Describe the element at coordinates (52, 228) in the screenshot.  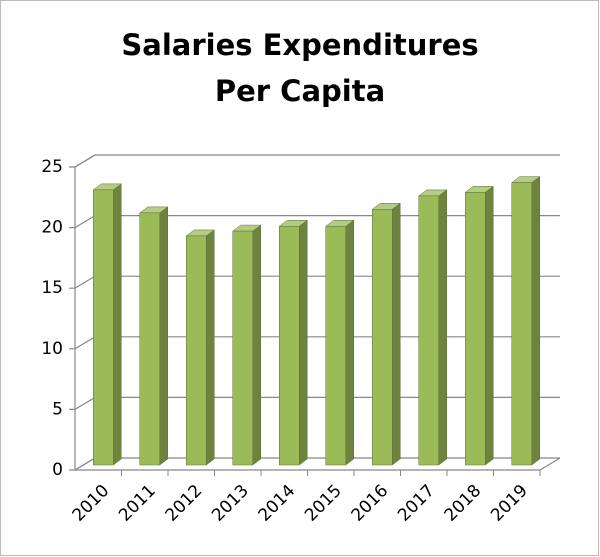
I see `y-tick-label: 20` at that location.